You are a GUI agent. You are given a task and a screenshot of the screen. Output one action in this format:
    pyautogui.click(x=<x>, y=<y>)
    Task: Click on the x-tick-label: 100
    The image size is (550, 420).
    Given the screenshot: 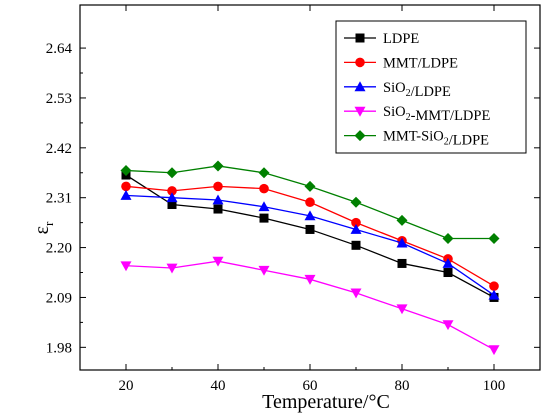 What is the action you would take?
    pyautogui.click(x=494, y=386)
    